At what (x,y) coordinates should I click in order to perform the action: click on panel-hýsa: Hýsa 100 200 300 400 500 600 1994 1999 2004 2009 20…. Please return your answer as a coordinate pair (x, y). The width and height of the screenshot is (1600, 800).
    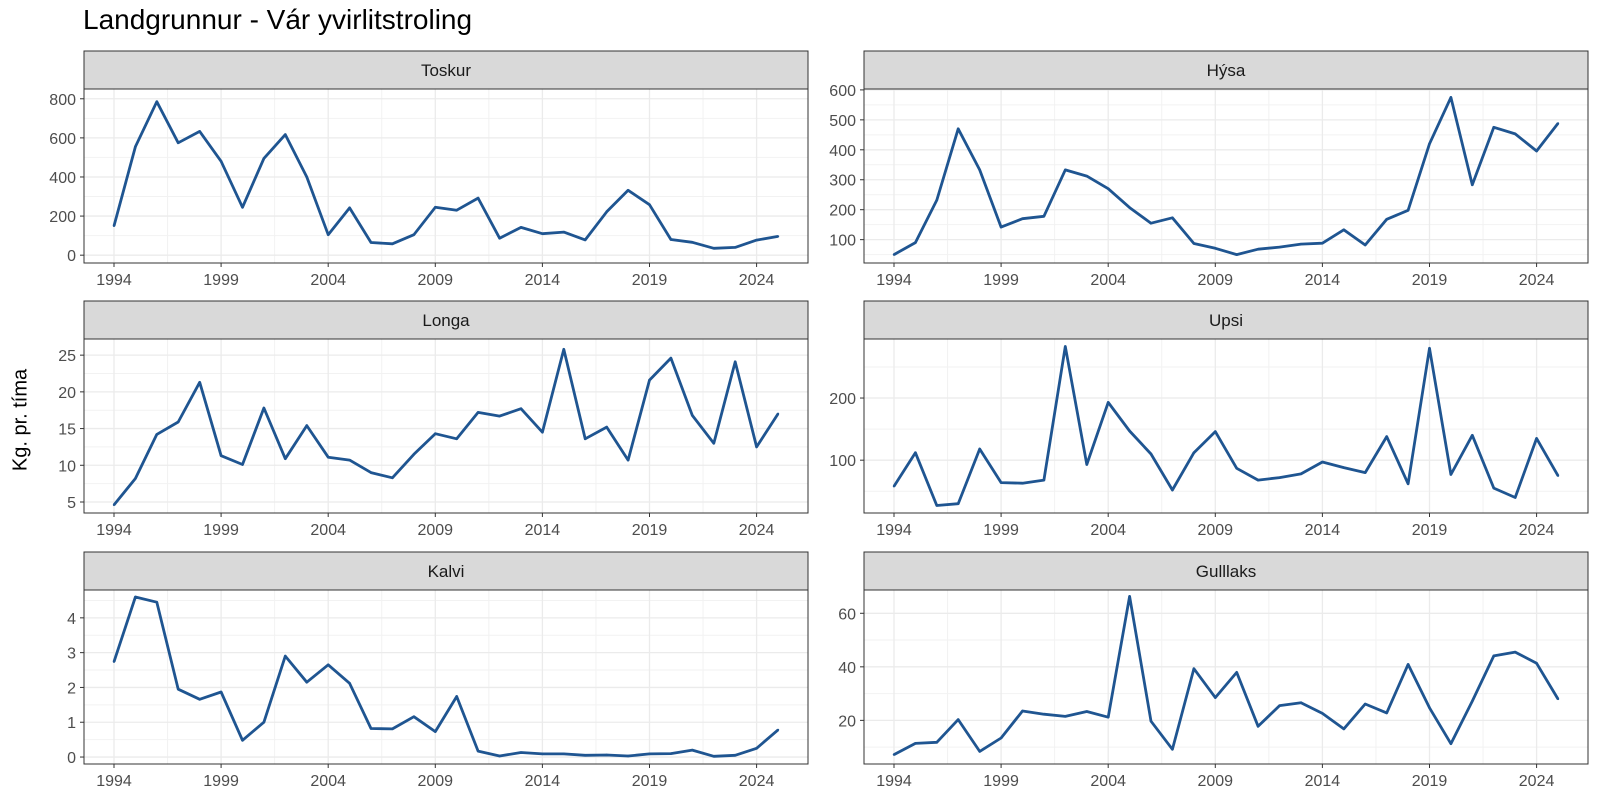
    Looking at the image, I should click on (1209, 169).